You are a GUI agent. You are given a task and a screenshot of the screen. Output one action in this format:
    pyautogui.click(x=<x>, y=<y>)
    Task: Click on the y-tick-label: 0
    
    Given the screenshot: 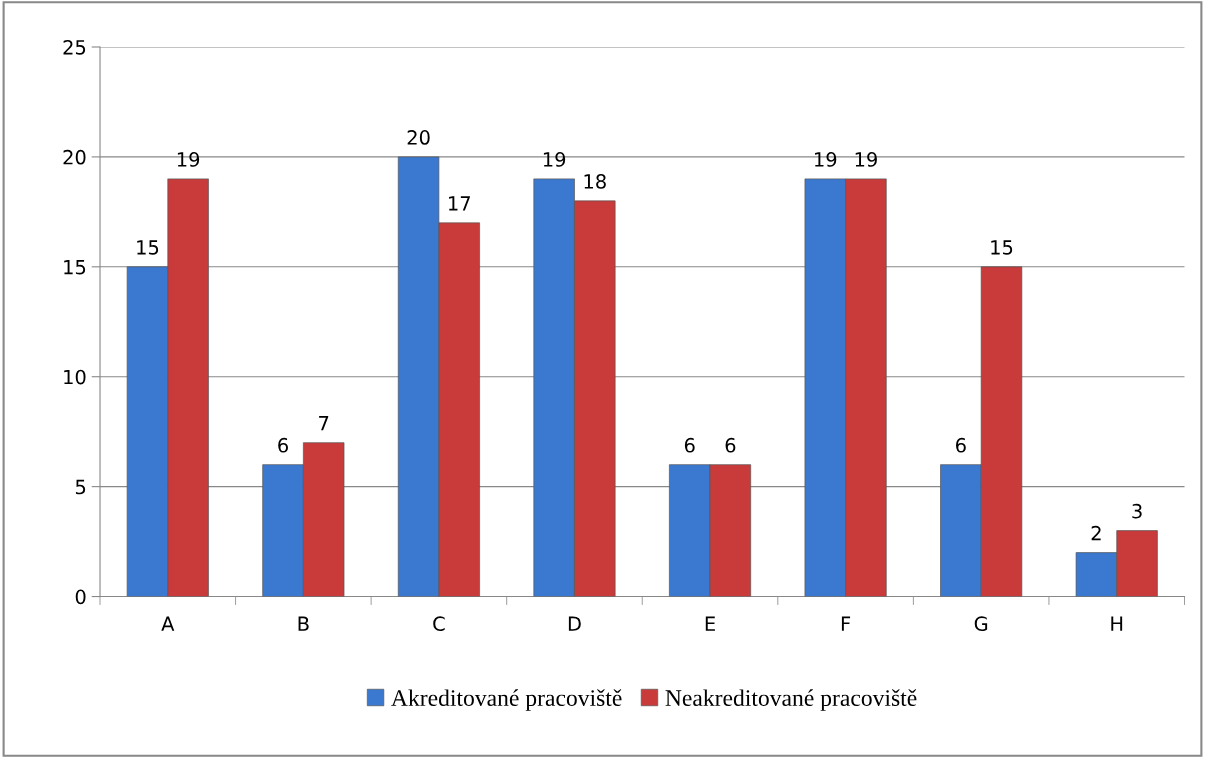 What is the action you would take?
    pyautogui.click(x=80, y=597)
    